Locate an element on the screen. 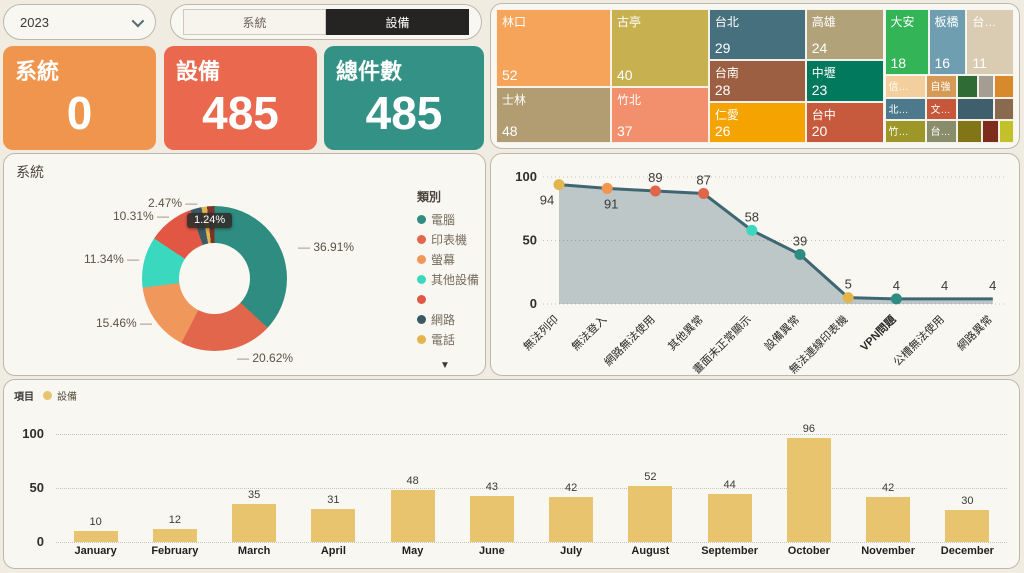  bar-column: 44 is located at coordinates (729, 510).